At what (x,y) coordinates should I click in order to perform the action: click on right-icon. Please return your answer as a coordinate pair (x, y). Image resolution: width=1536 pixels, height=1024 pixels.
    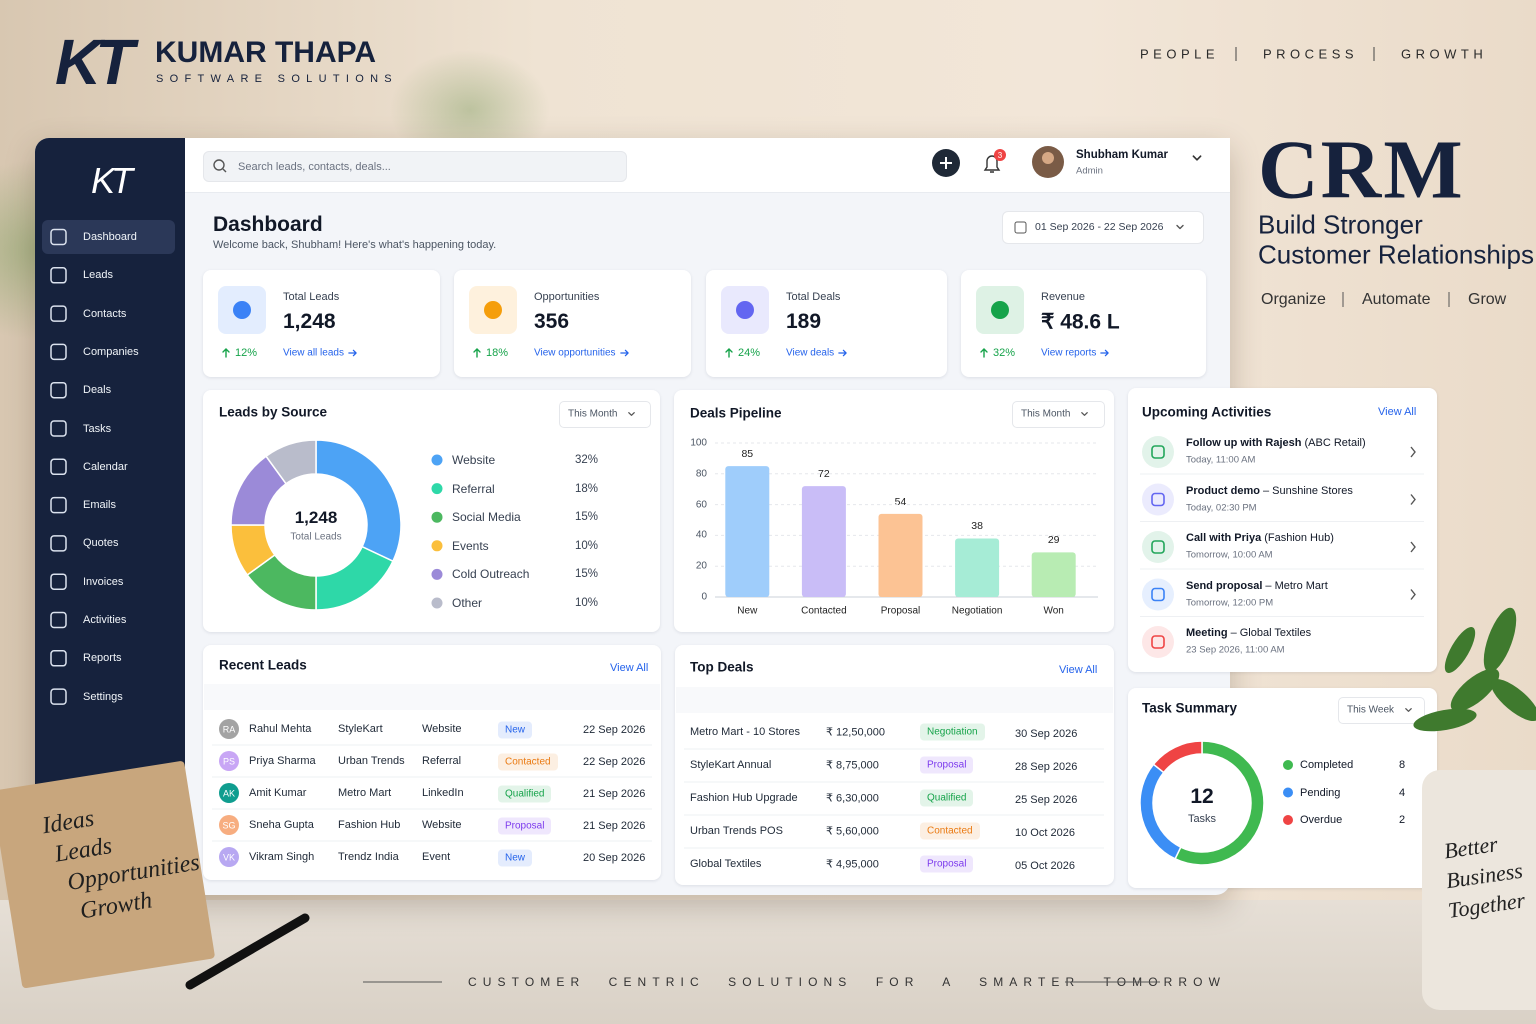
    Looking at the image, I should click on (1105, 353).